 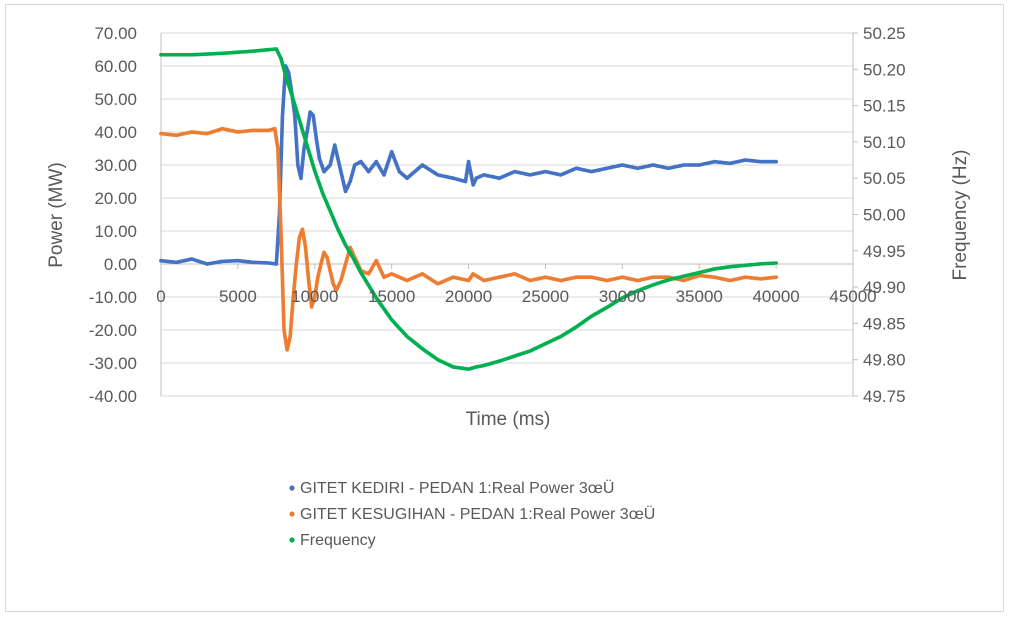 I want to click on y-tick-label: -40.00, so click(x=113, y=396).